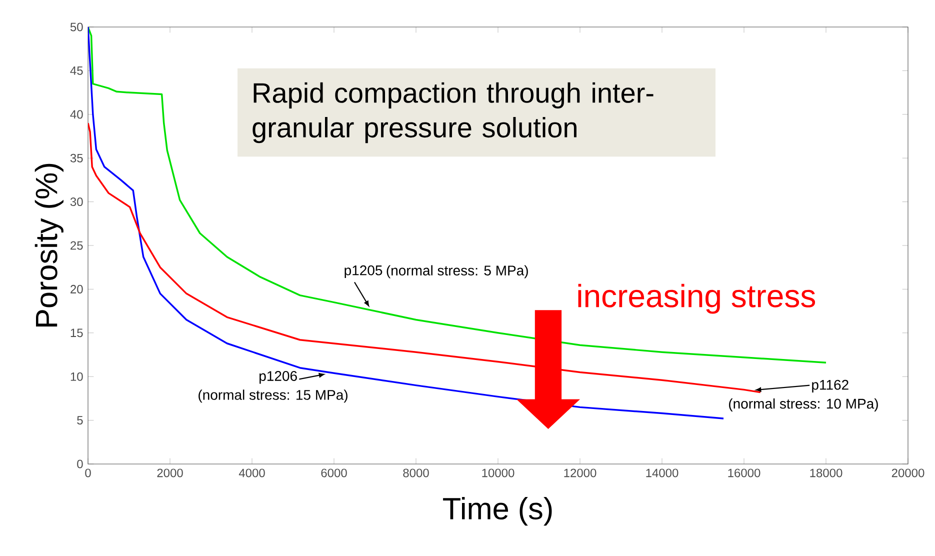 The width and height of the screenshot is (935, 556). I want to click on x-tick-label: 10000, so click(498, 473).